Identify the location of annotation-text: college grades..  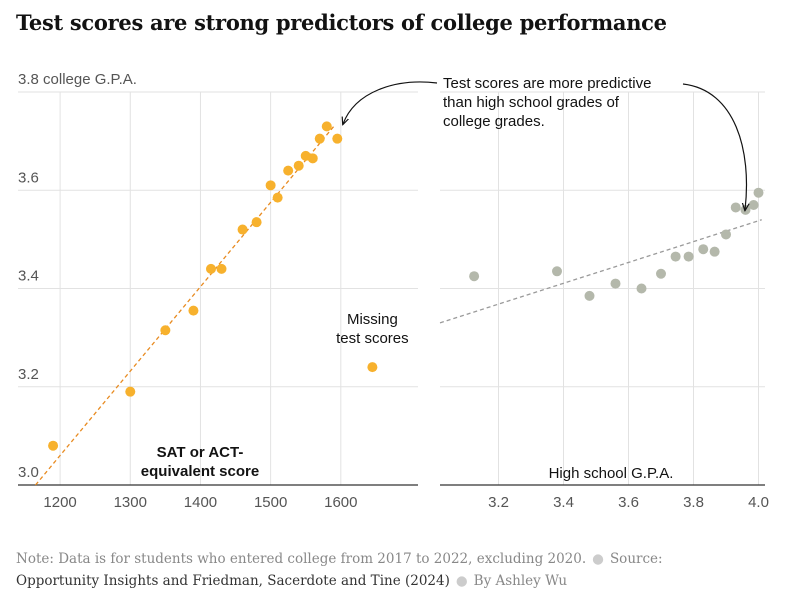
(494, 121).